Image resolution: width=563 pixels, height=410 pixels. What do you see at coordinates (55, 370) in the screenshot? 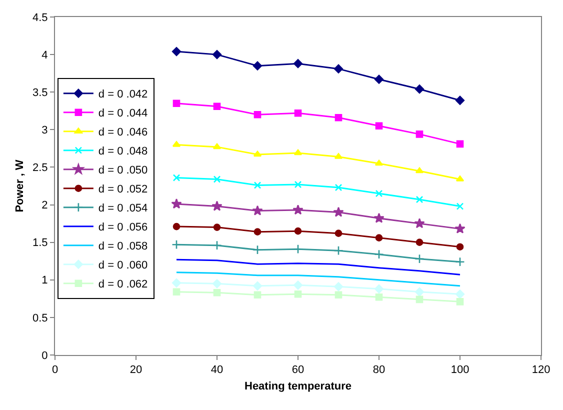
I see `x-tick-label: 0` at bounding box center [55, 370].